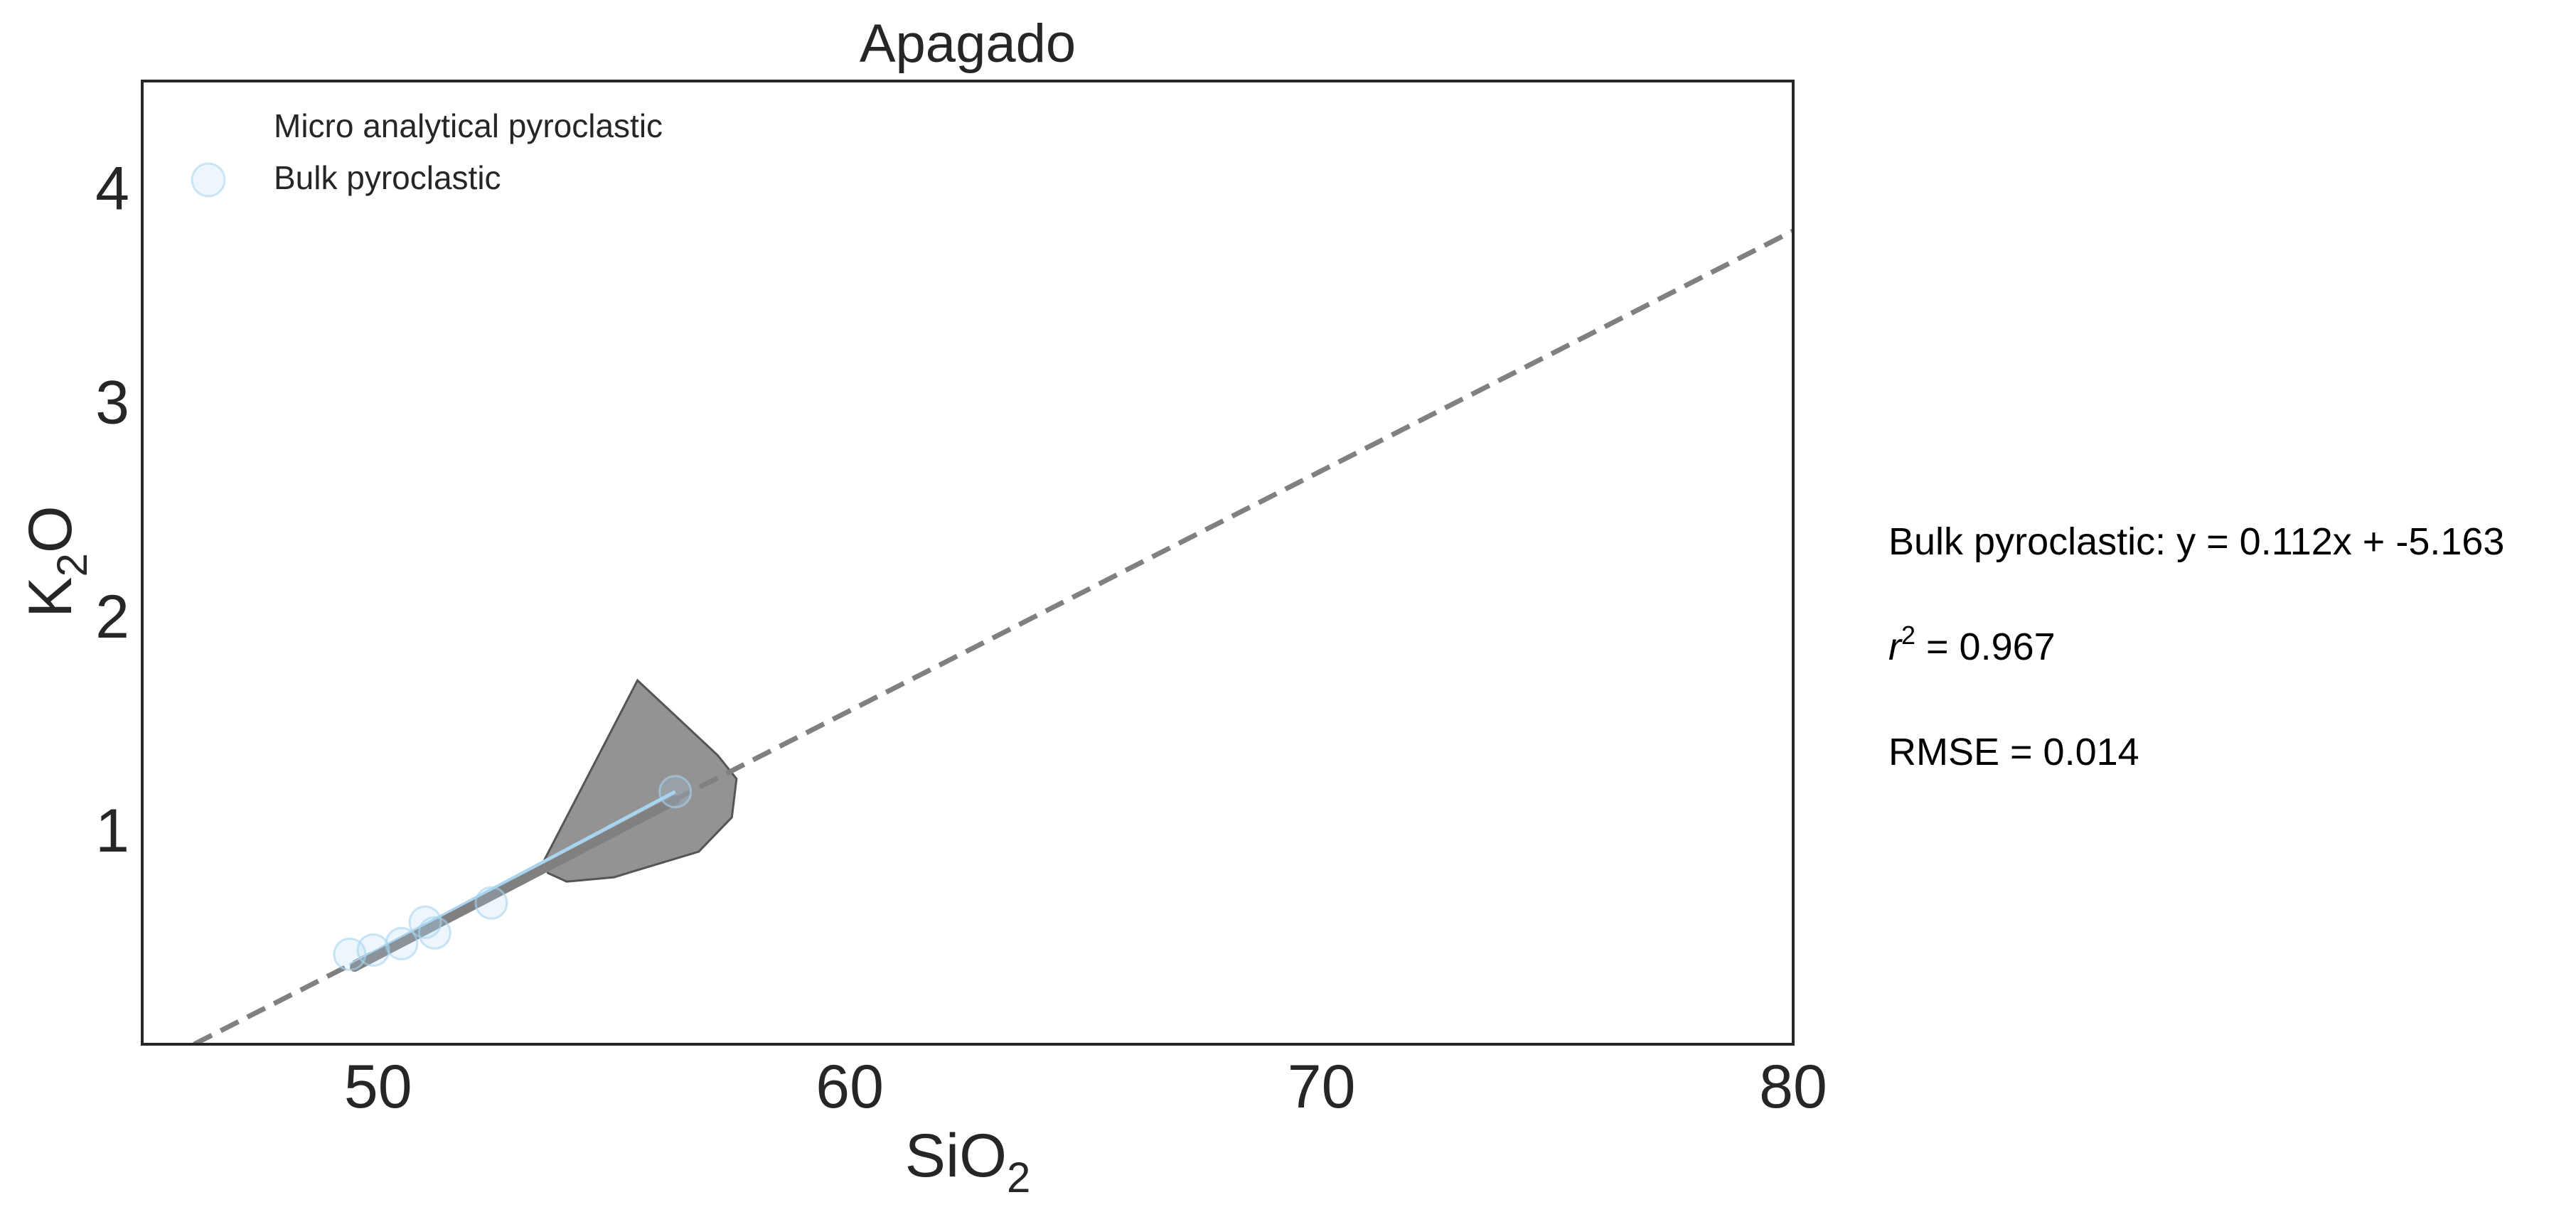  I want to click on x-tick-labels: 50 60 70 80, so click(1085, 1087).